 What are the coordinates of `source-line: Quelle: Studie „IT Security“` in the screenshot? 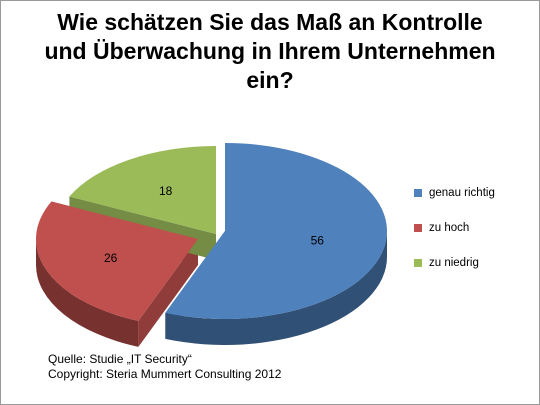 It's located at (120, 359).